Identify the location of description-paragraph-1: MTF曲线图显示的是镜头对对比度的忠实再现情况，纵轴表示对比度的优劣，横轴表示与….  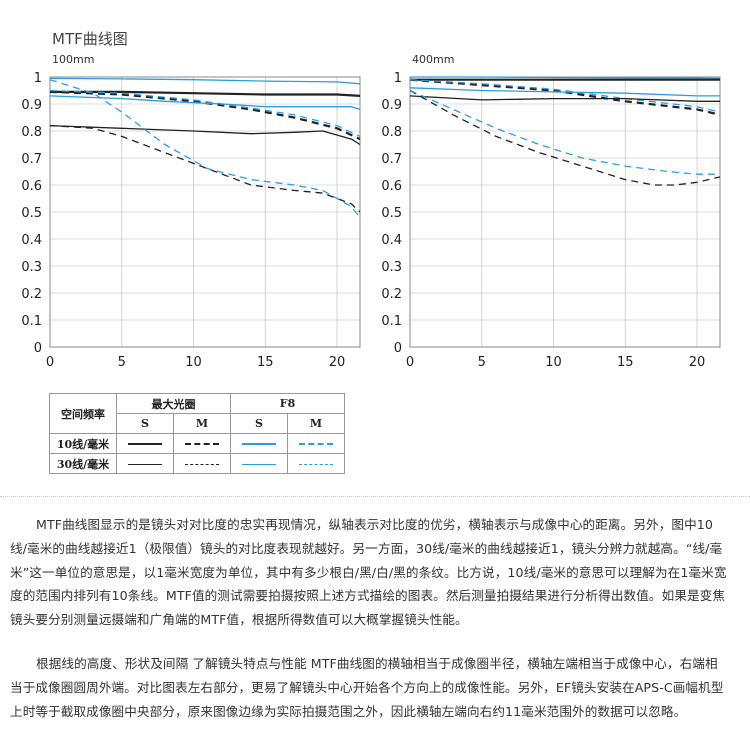
(368, 572).